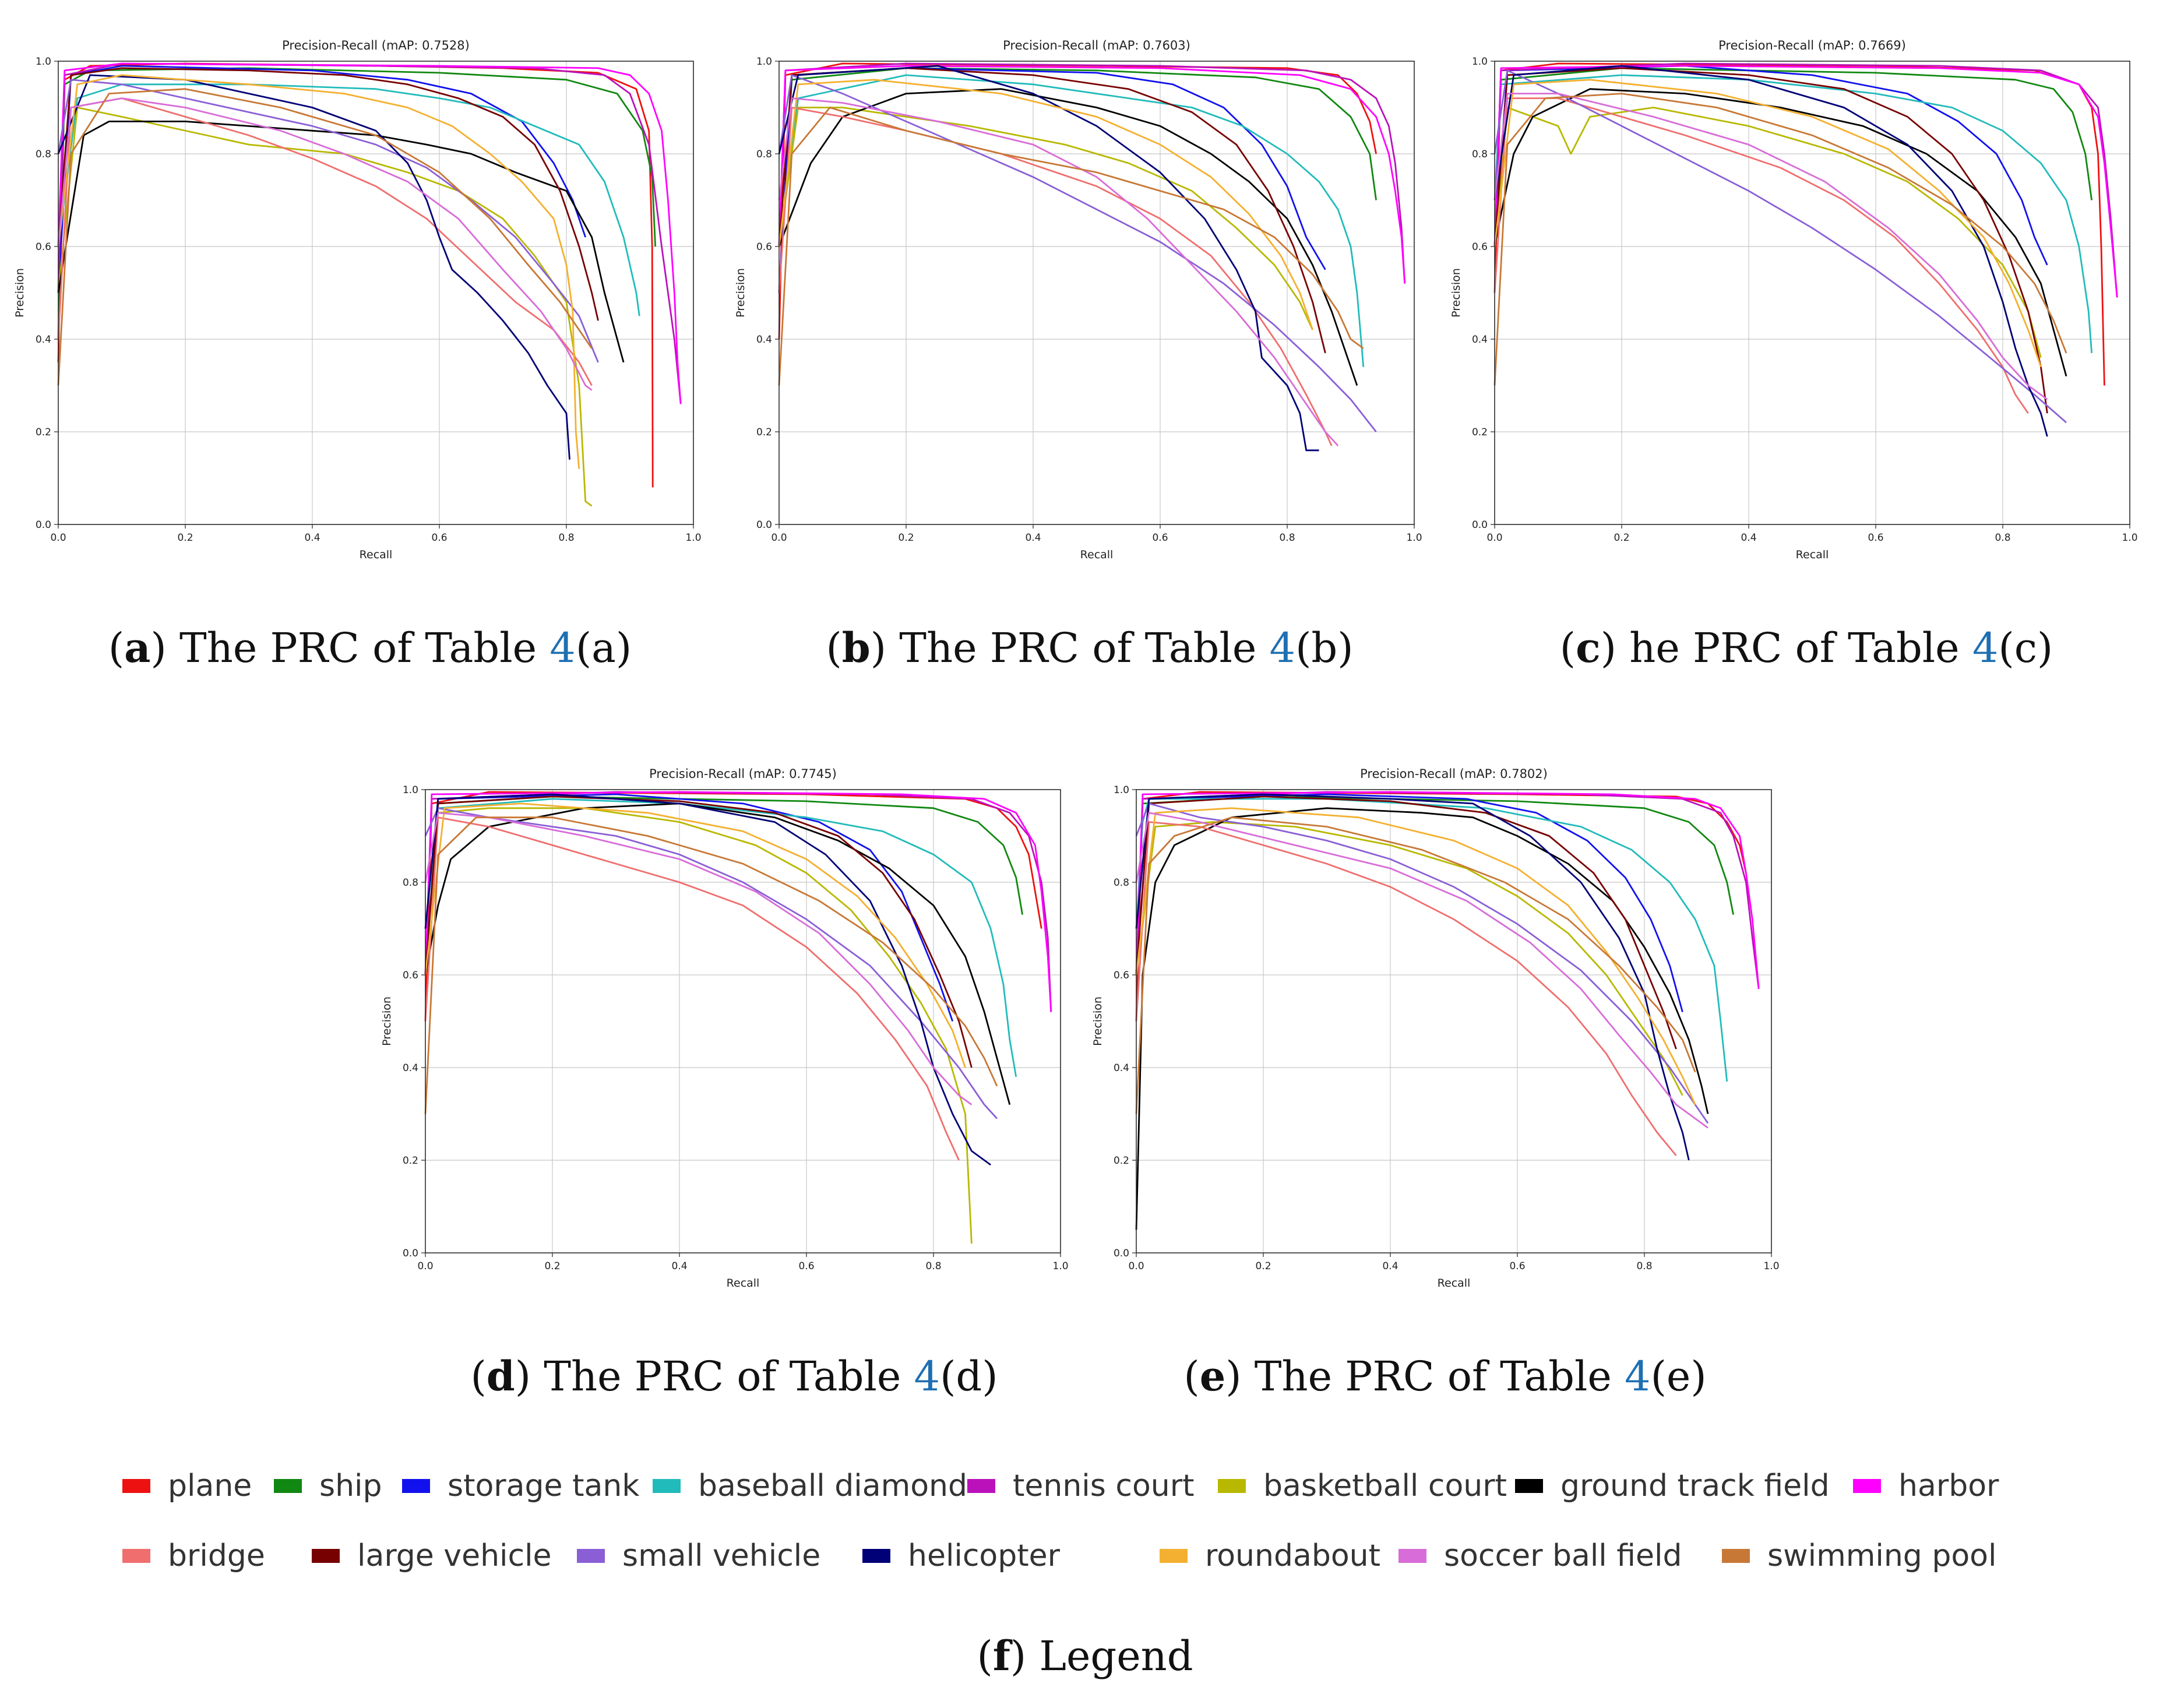 This screenshot has width=2170, height=1708. I want to click on legend-item-harbor: harbor, so click(1926, 1485).